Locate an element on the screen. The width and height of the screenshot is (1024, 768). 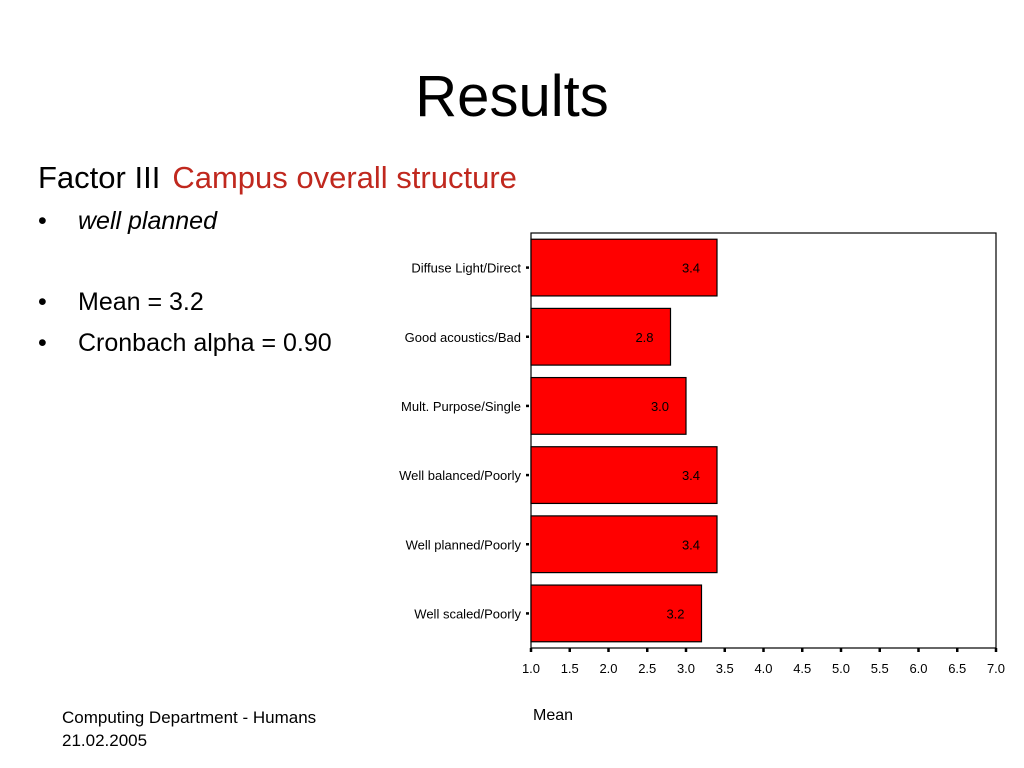
bullet-item-well-planned: • well planned is located at coordinates (127, 221).